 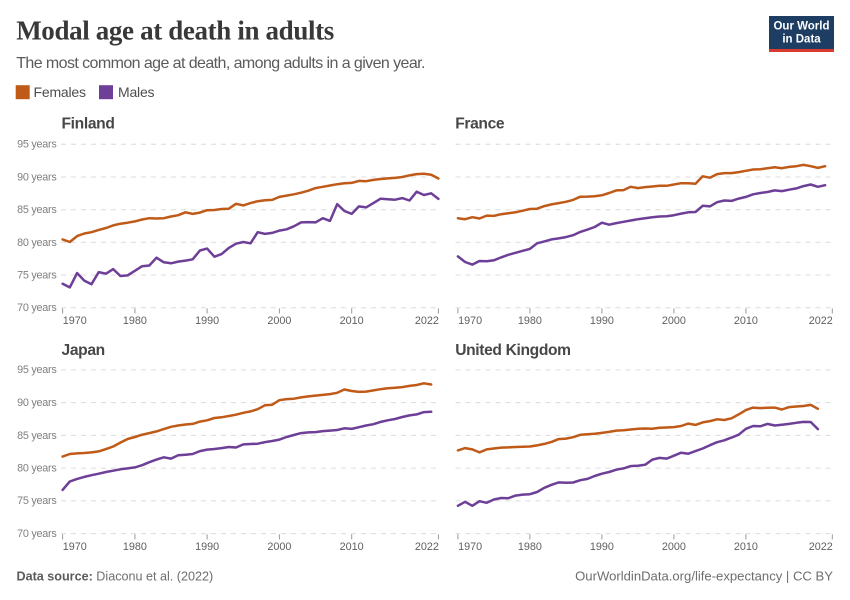 What do you see at coordinates (513, 350) in the screenshot?
I see `svg-text: United Kingdom` at bounding box center [513, 350].